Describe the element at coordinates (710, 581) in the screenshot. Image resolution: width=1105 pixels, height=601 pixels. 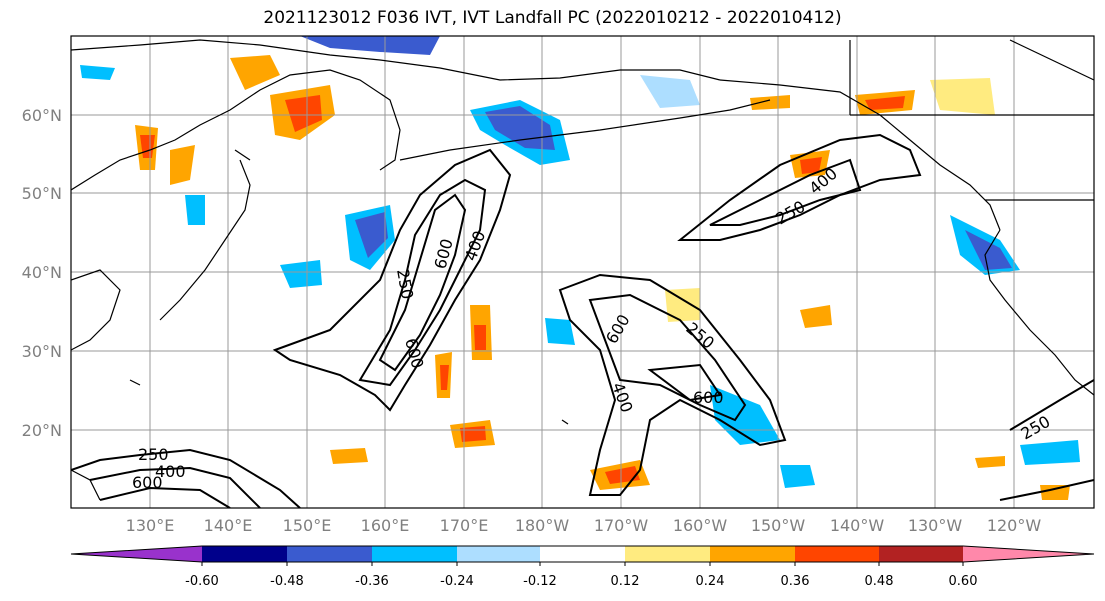
I see `colorbar-tick-label: 0.24` at that location.